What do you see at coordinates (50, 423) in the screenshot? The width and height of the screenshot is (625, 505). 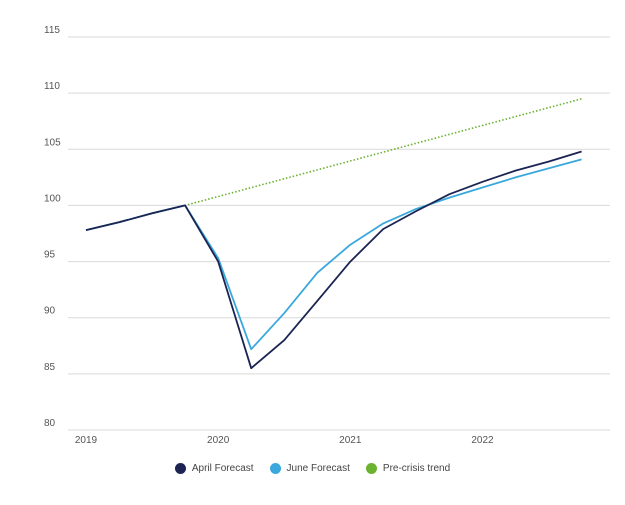 I see `y-tick-label: 80` at bounding box center [50, 423].